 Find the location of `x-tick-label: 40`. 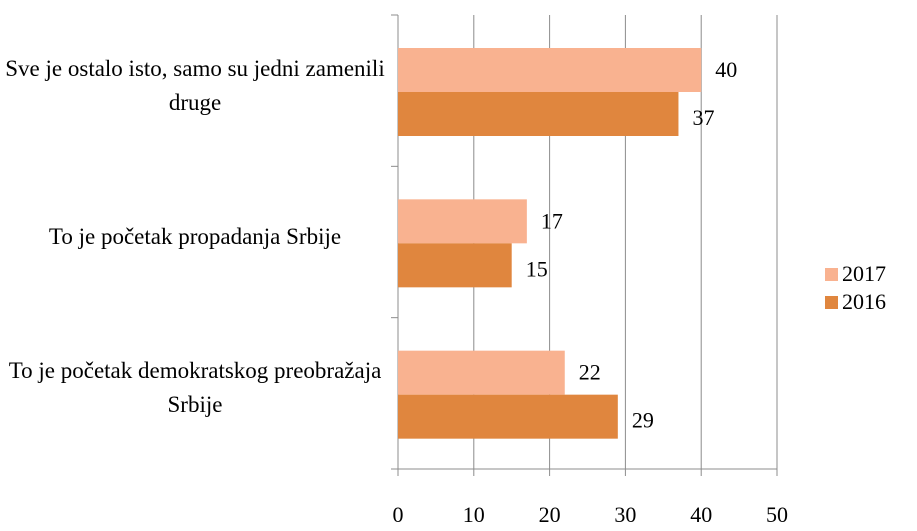

x-tick-label: 40 is located at coordinates (701, 514).